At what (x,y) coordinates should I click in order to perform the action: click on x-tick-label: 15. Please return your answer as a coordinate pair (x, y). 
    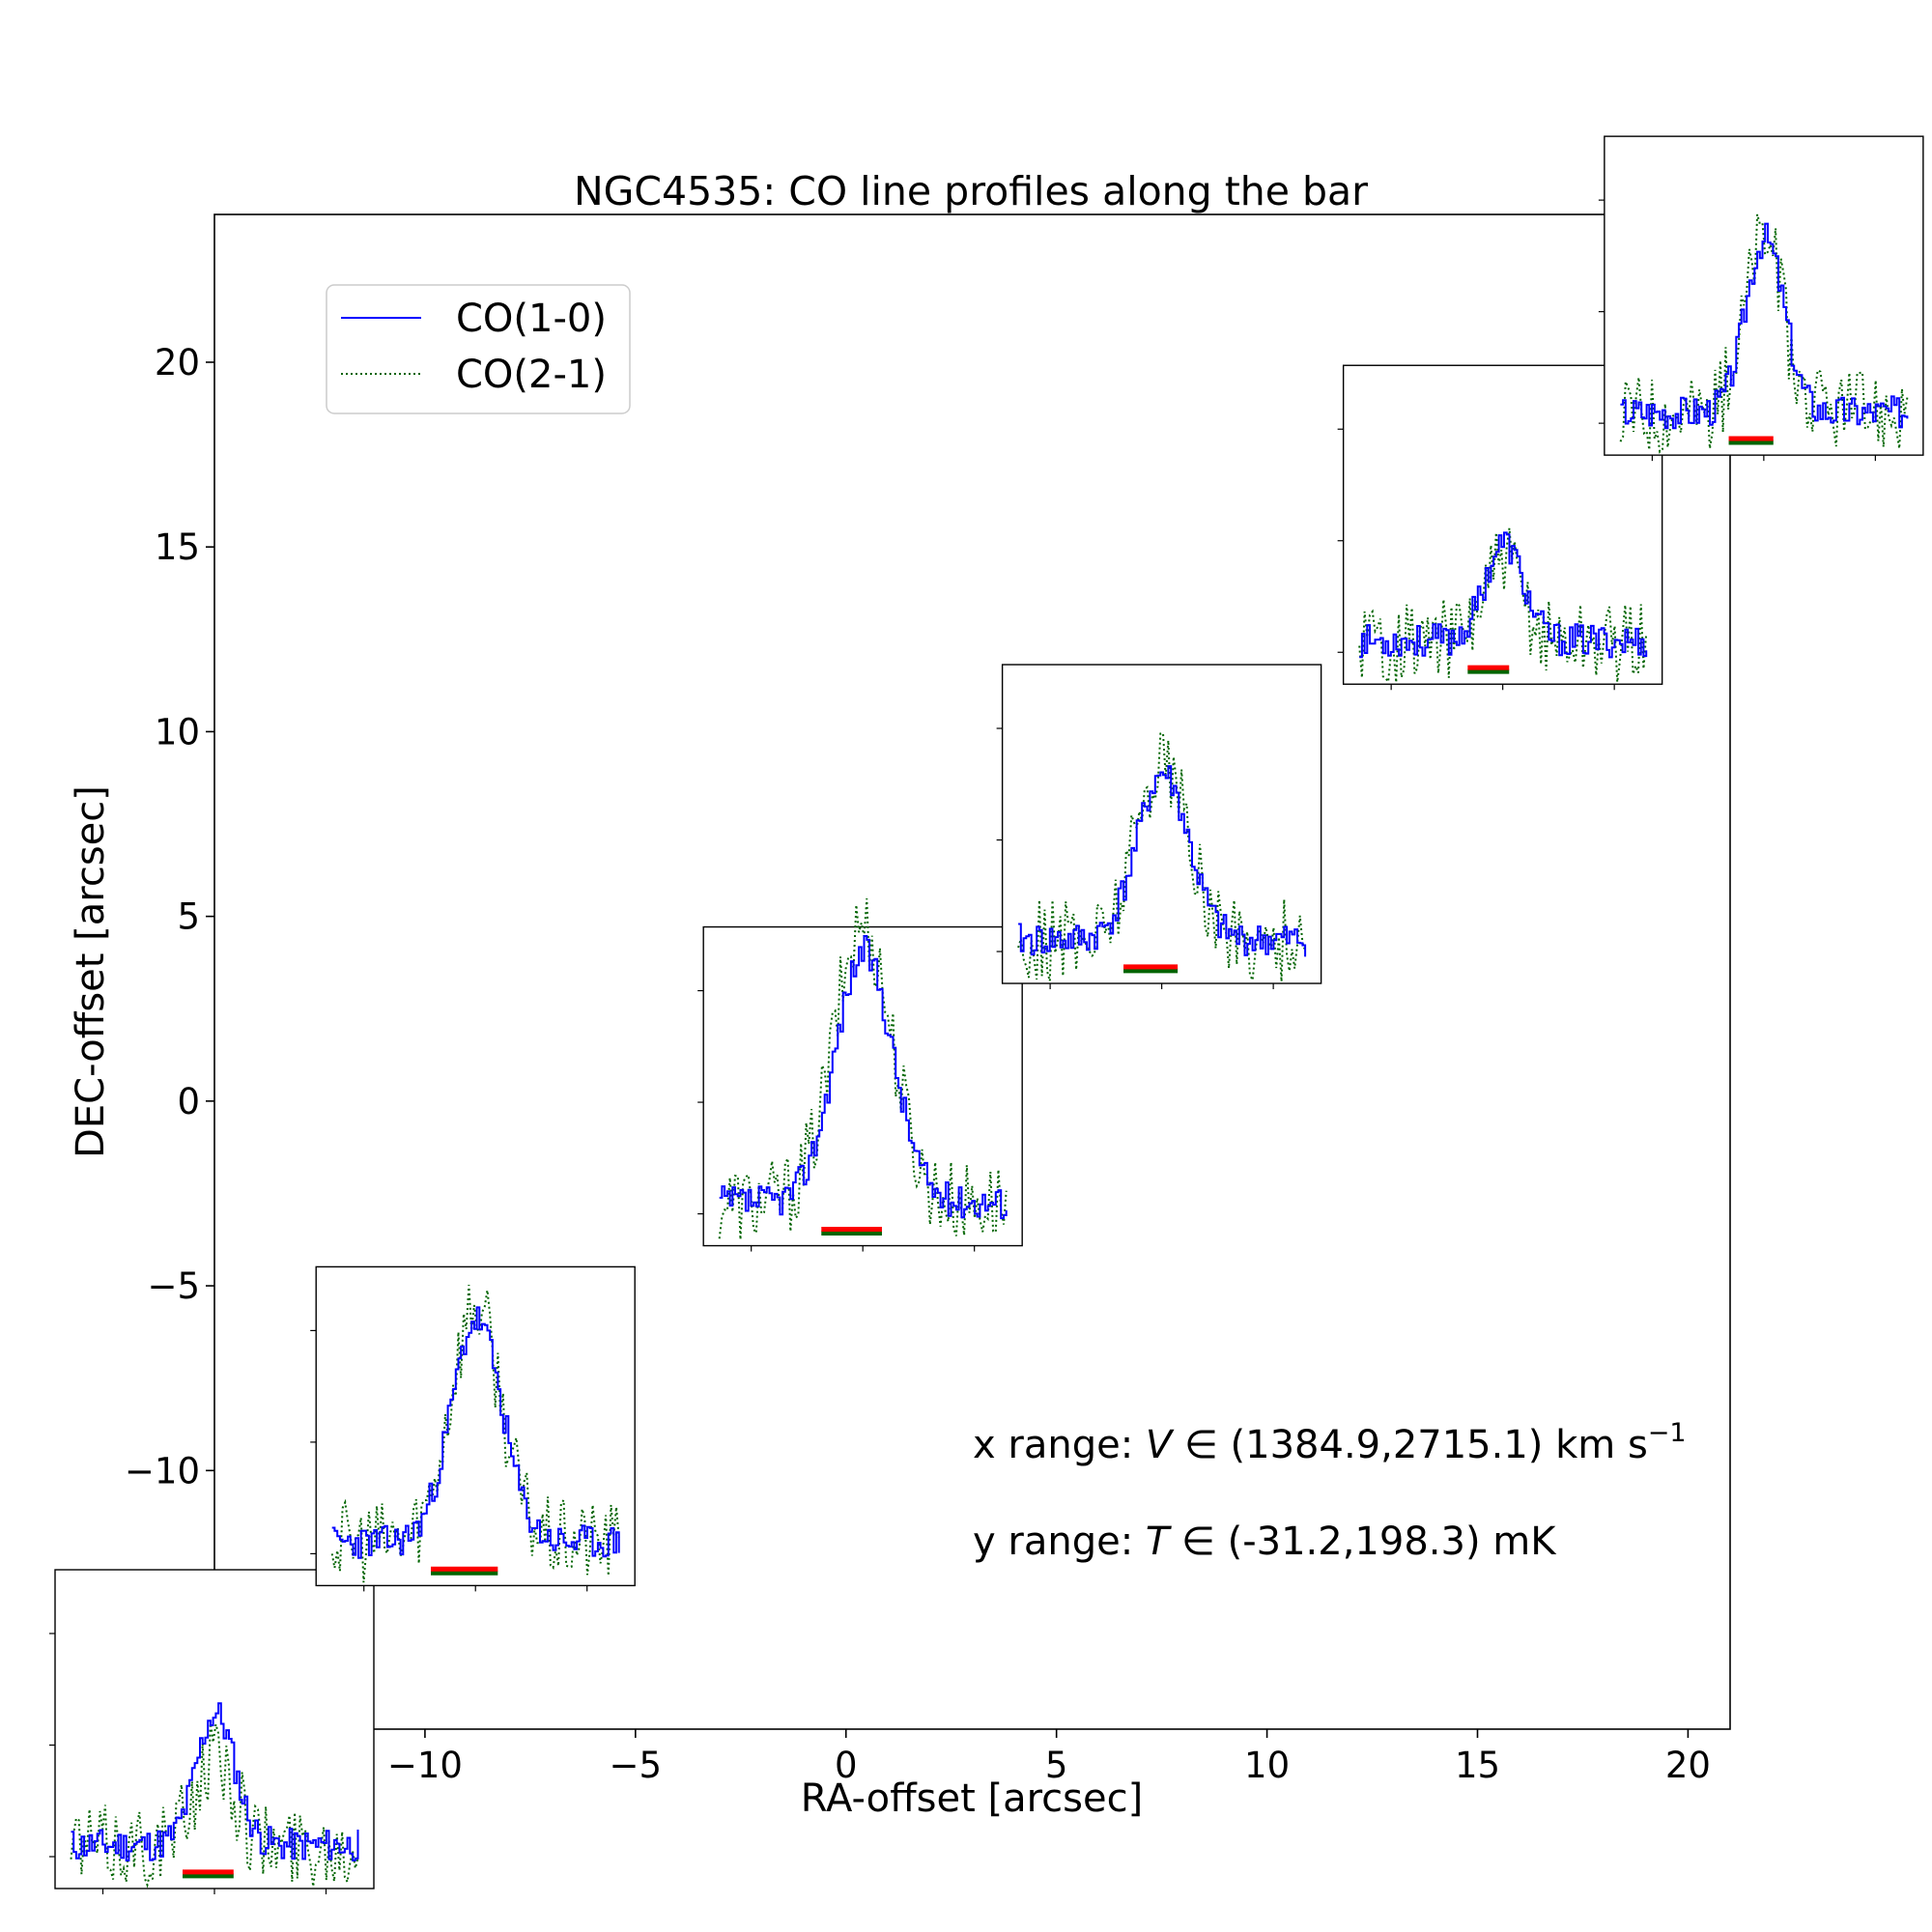
    Looking at the image, I should click on (1477, 1765).